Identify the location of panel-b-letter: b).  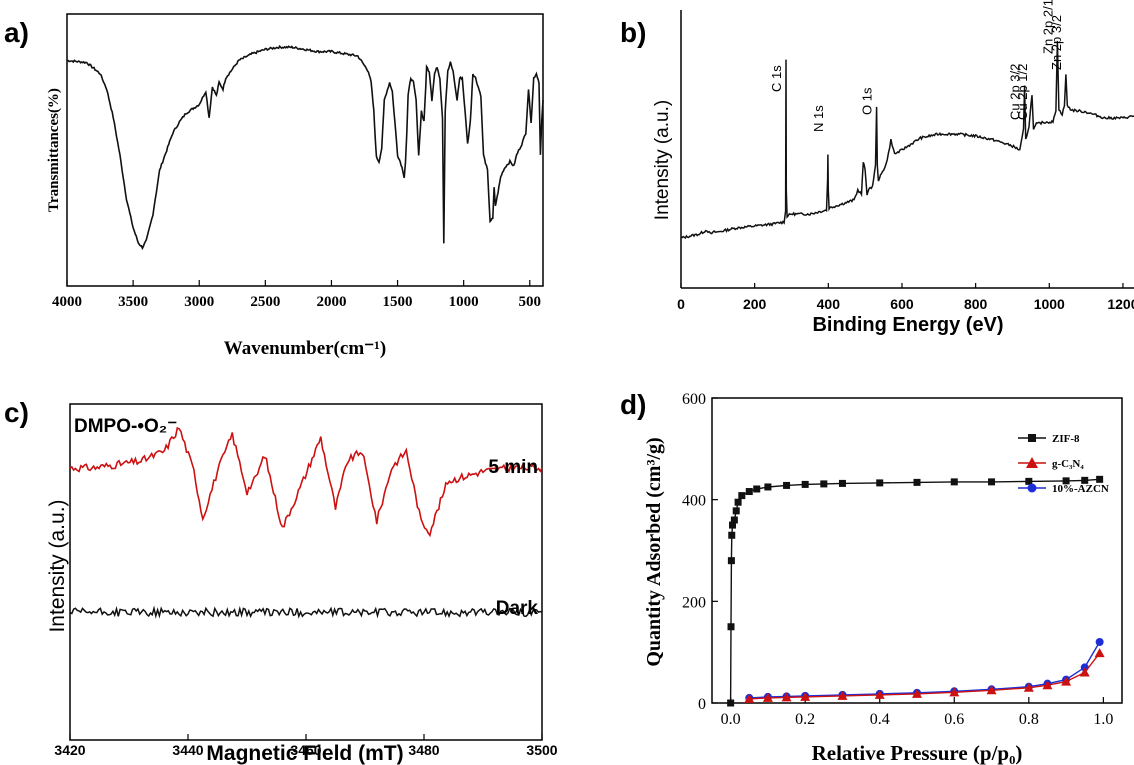
(633, 32).